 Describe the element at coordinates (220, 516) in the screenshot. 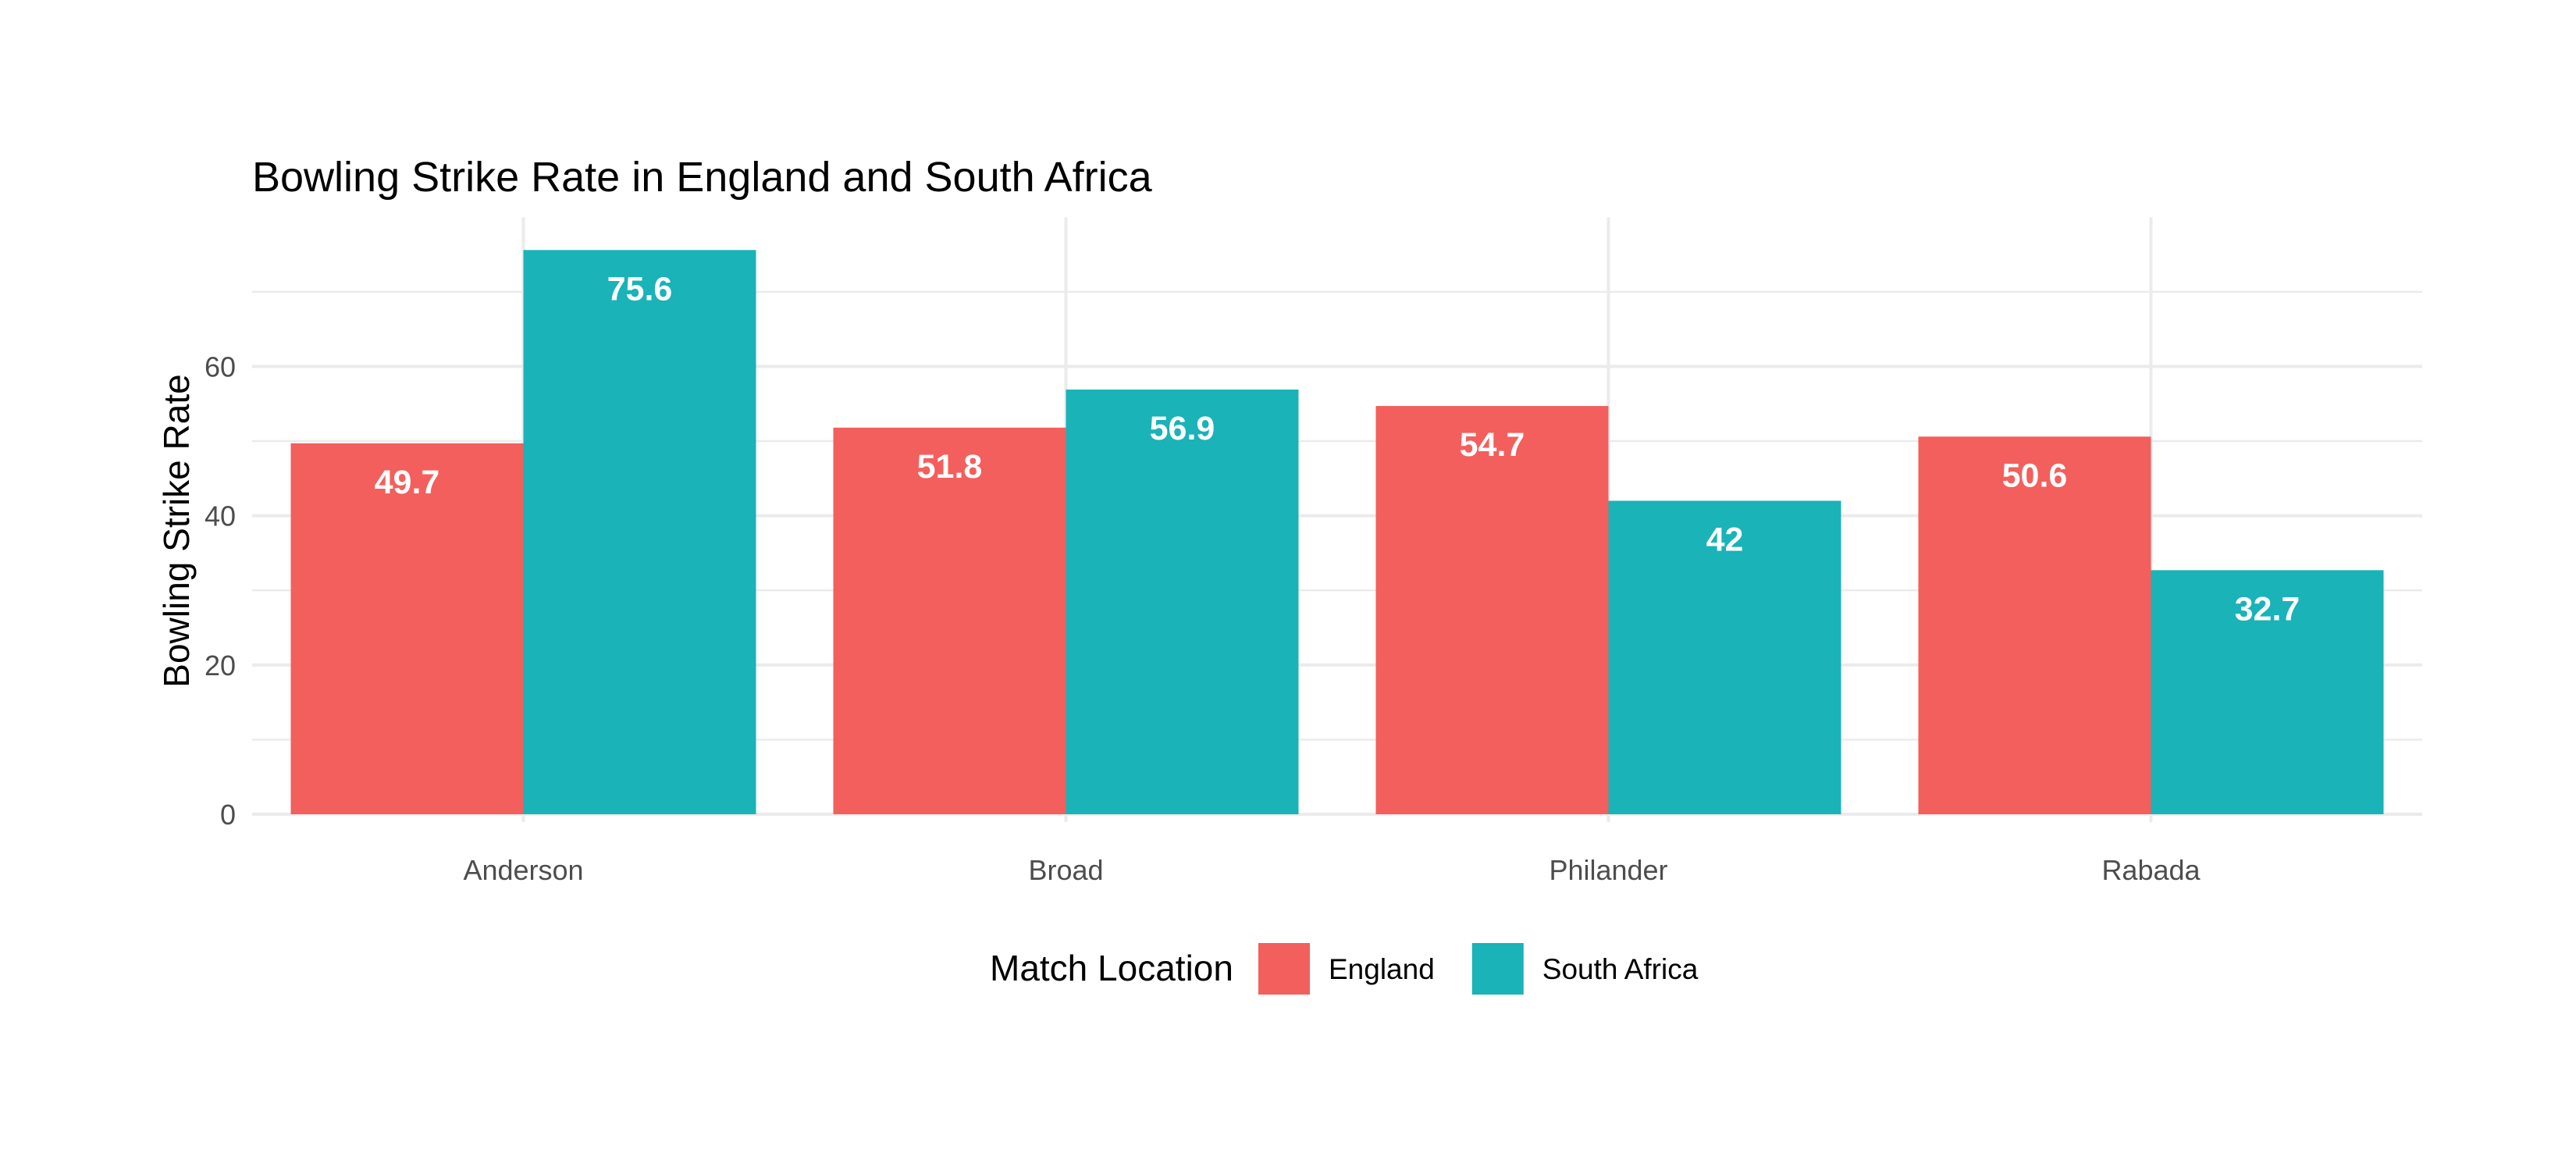

I see `y-tick-label: 40` at that location.